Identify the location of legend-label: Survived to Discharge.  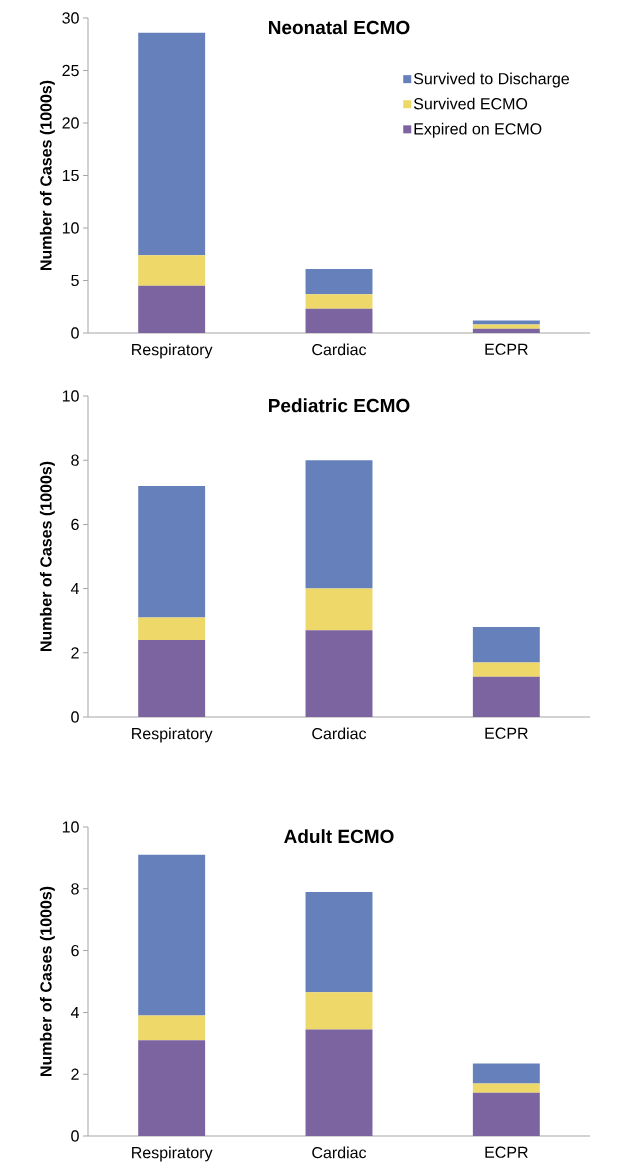
(491, 80).